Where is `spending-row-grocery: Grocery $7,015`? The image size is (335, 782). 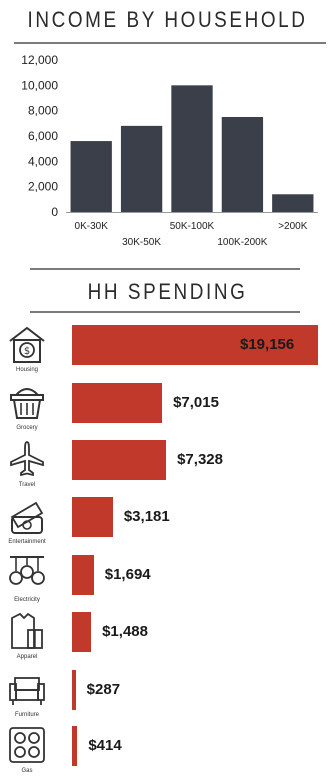
spending-row-grocery: Grocery $7,015 is located at coordinates (167, 410).